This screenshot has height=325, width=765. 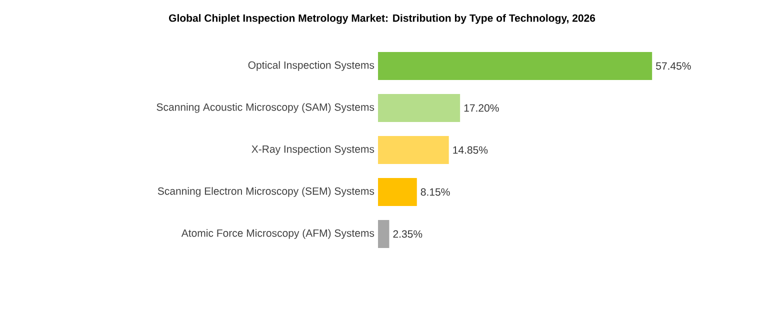 What do you see at coordinates (673, 66) in the screenshot?
I see `data-label: 57.45%` at bounding box center [673, 66].